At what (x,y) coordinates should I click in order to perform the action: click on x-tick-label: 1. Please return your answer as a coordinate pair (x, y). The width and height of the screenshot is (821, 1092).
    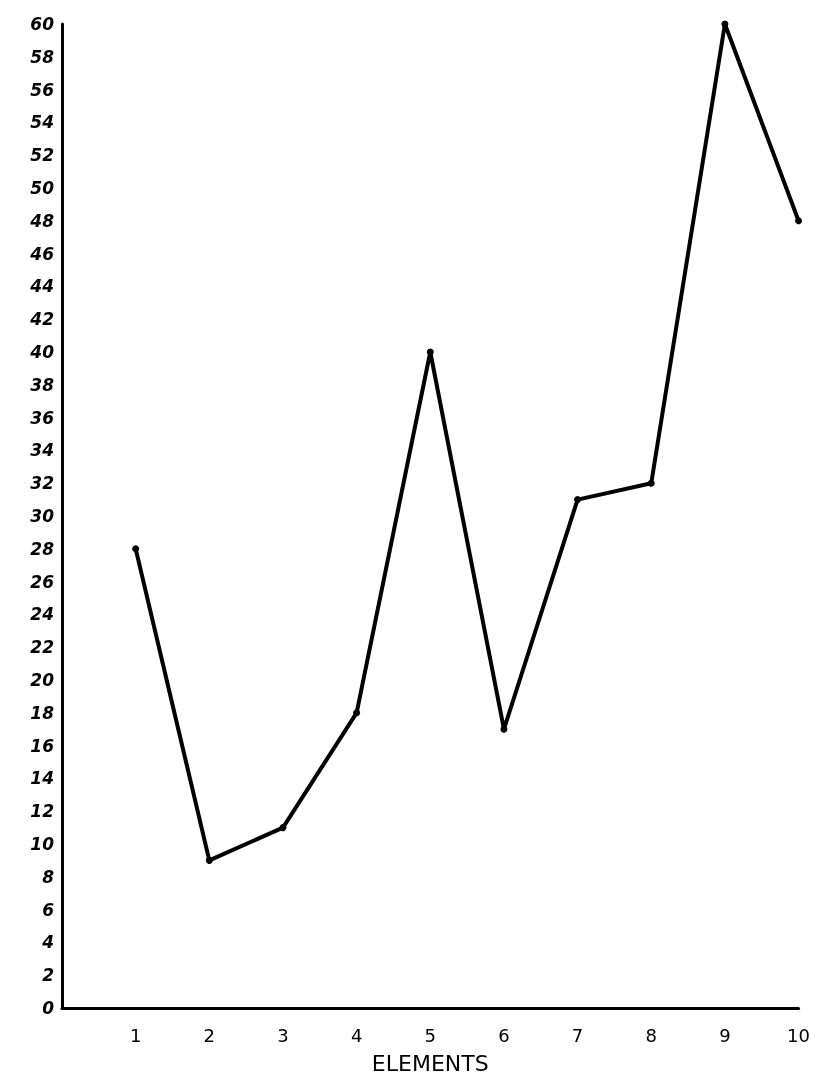
    Looking at the image, I should click on (135, 1035).